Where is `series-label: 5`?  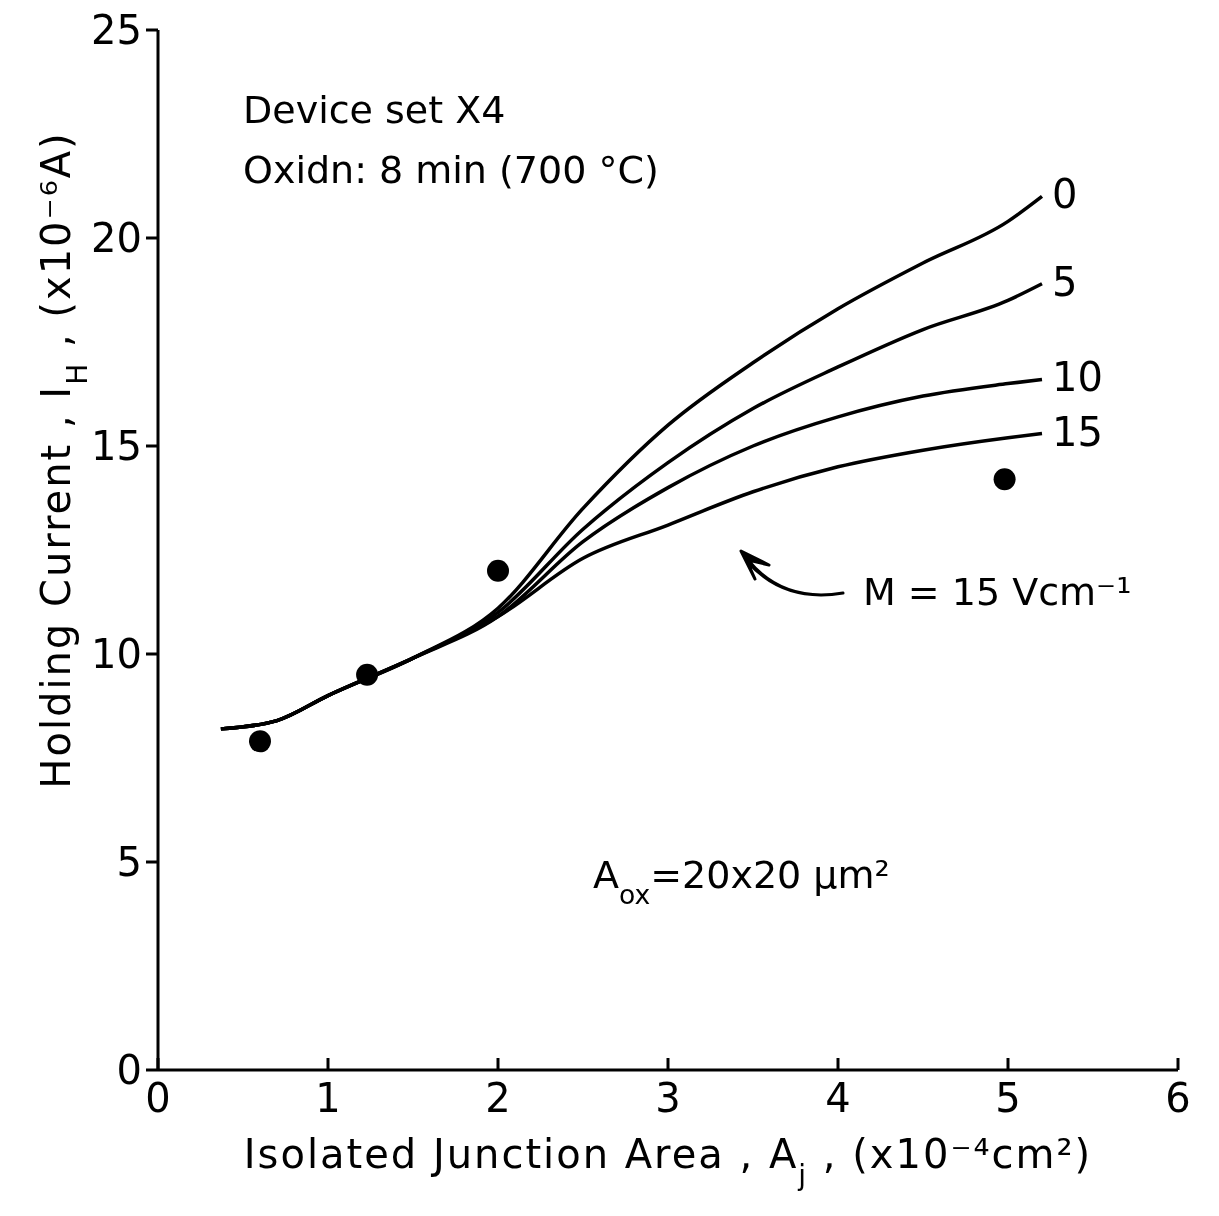 series-label: 5 is located at coordinates (1065, 281).